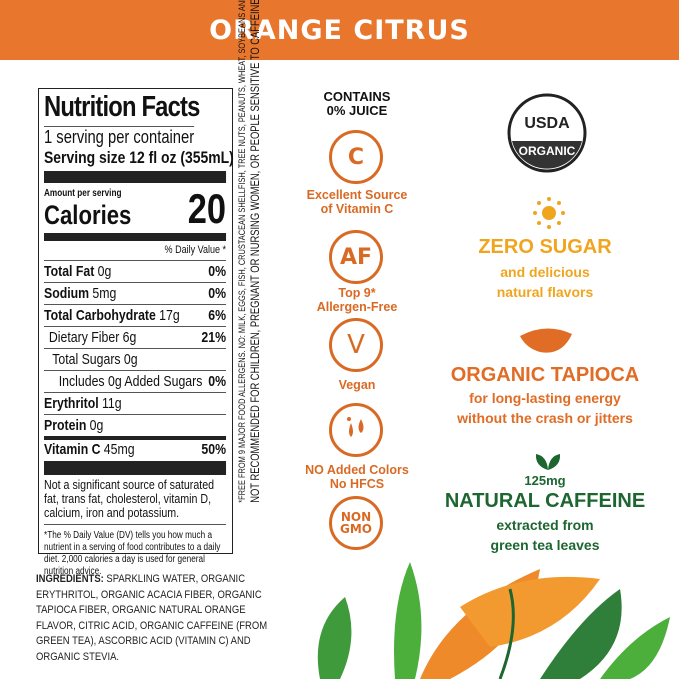  I want to click on nutrient-row: Dietary Fiber 6g 21%, so click(135, 337).